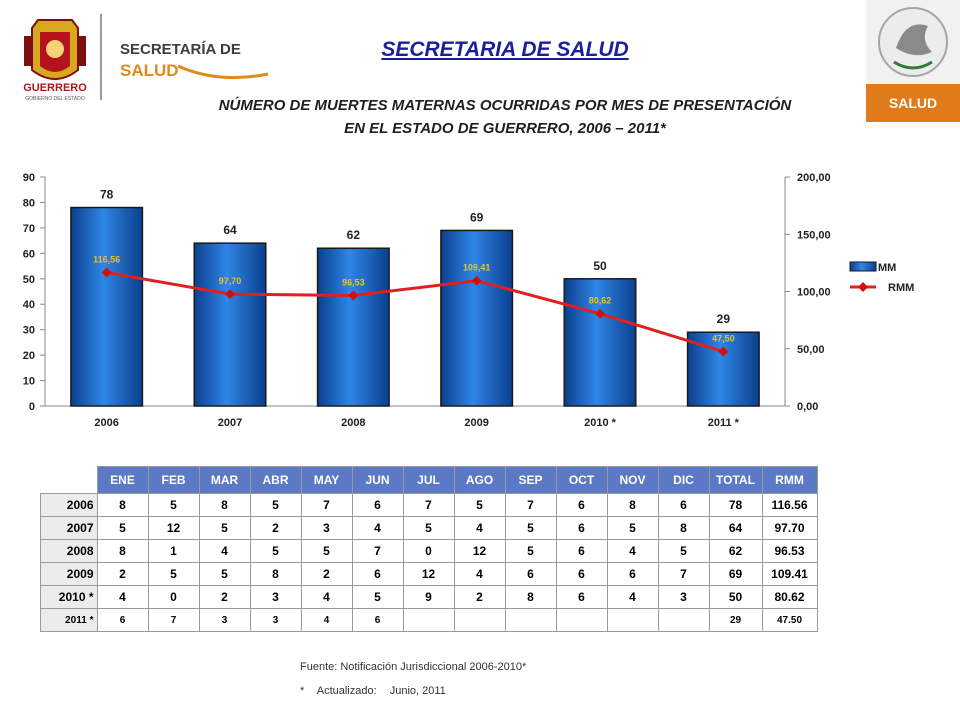  Describe the element at coordinates (581, 480) in the screenshot. I see `table-header-cell: OCT` at that location.